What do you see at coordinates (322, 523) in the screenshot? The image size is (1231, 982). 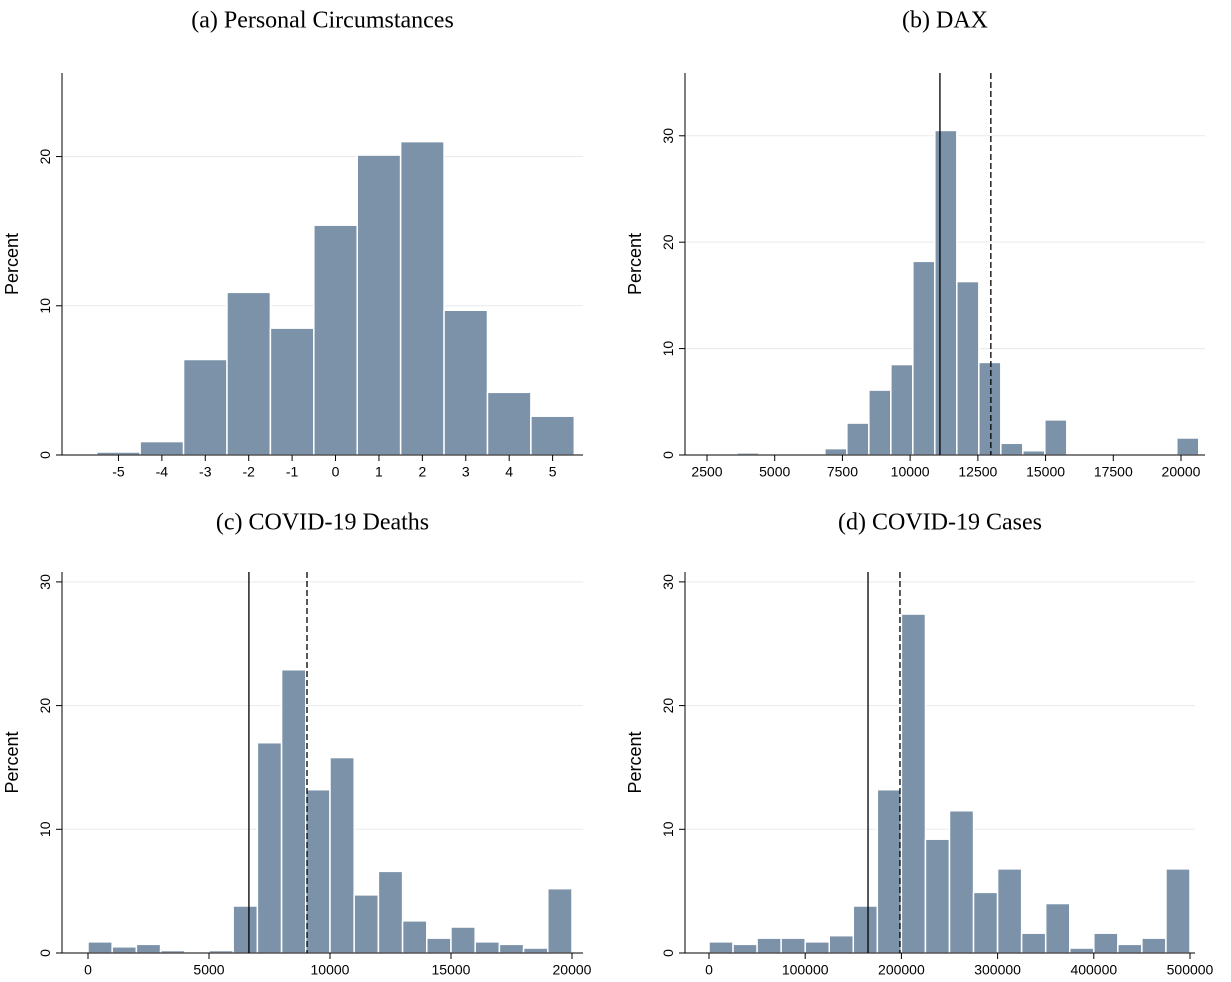 I see `chart-title: (c) COVID-19 Deaths` at bounding box center [322, 523].